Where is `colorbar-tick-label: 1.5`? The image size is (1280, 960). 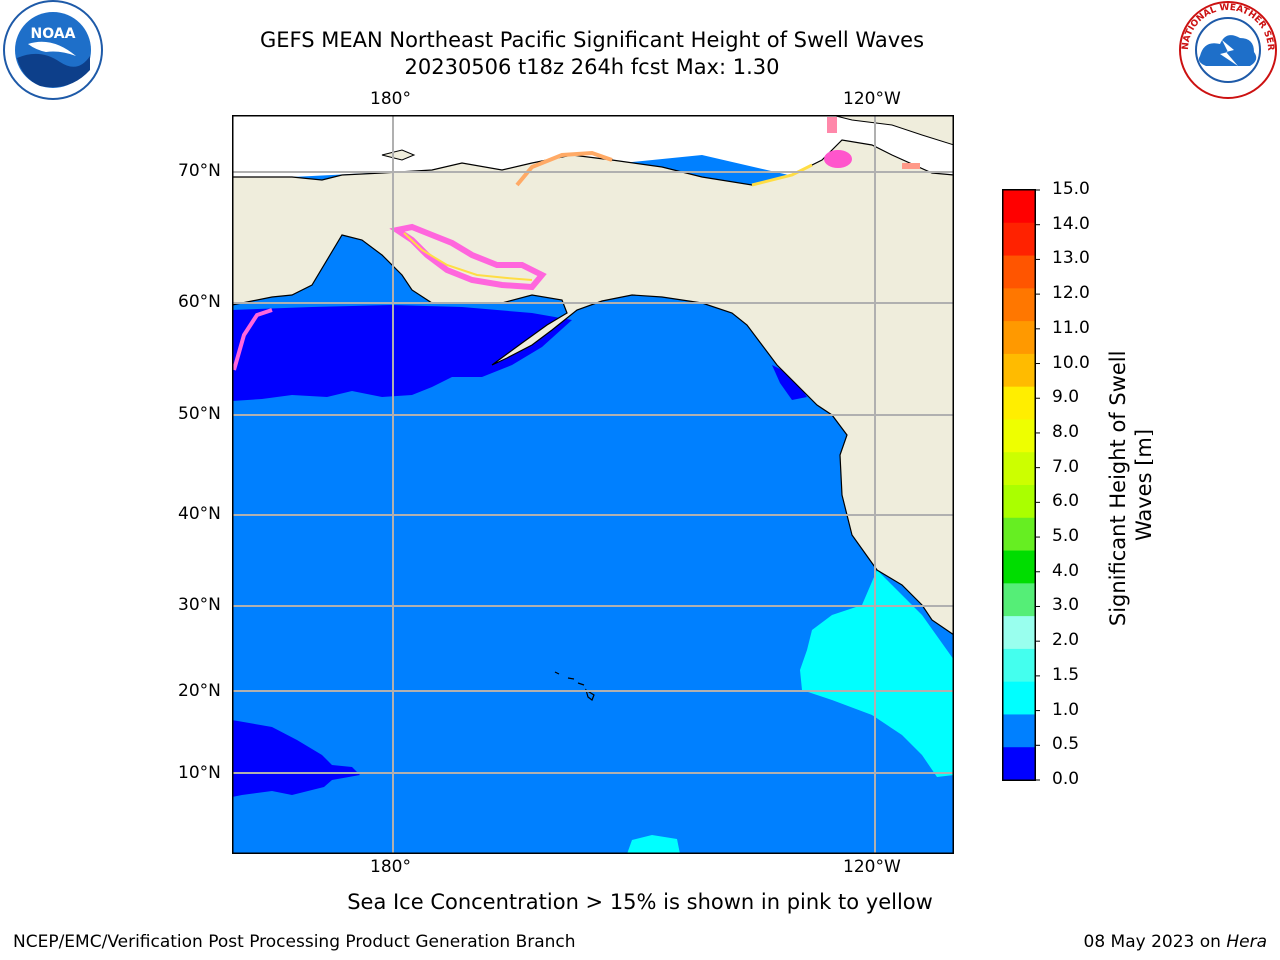 colorbar-tick-label: 1.5 is located at coordinates (1066, 674).